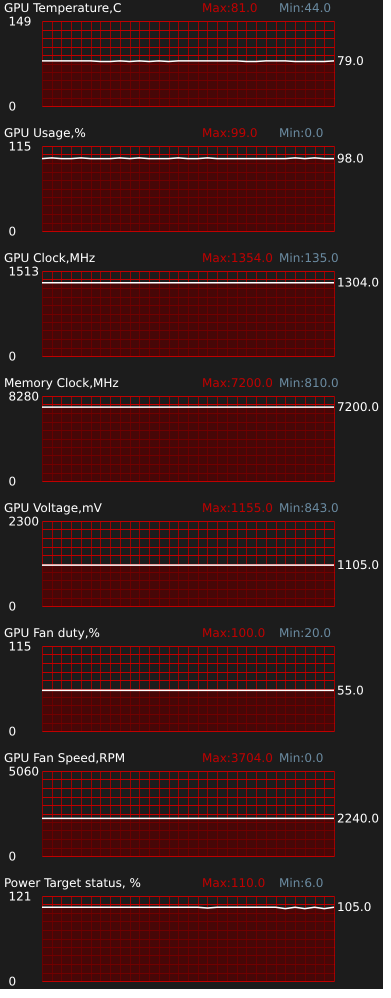 This screenshot has width=391, height=998. Describe the element at coordinates (237, 758) in the screenshot. I see `text: Max:3704.0` at that location.